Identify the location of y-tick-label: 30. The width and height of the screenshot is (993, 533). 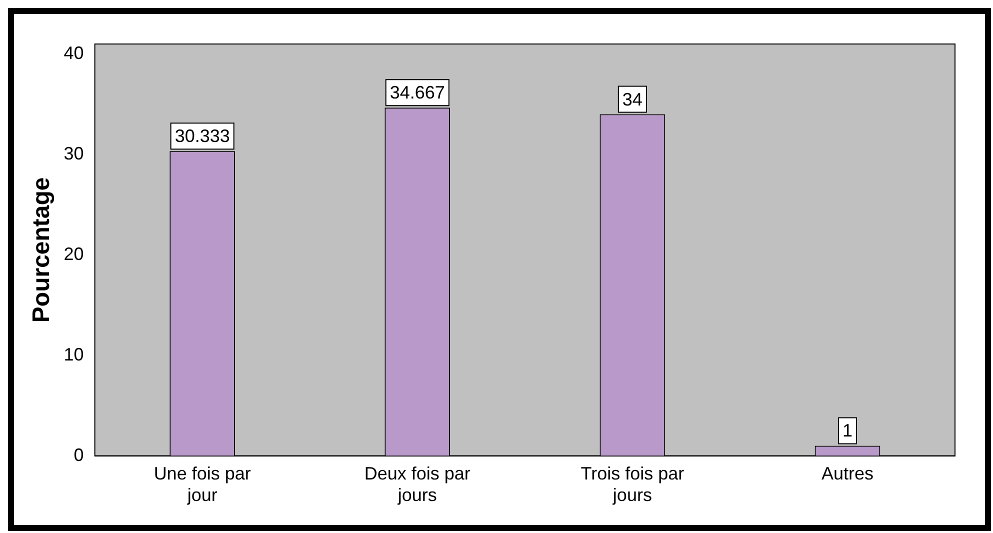
(74, 153).